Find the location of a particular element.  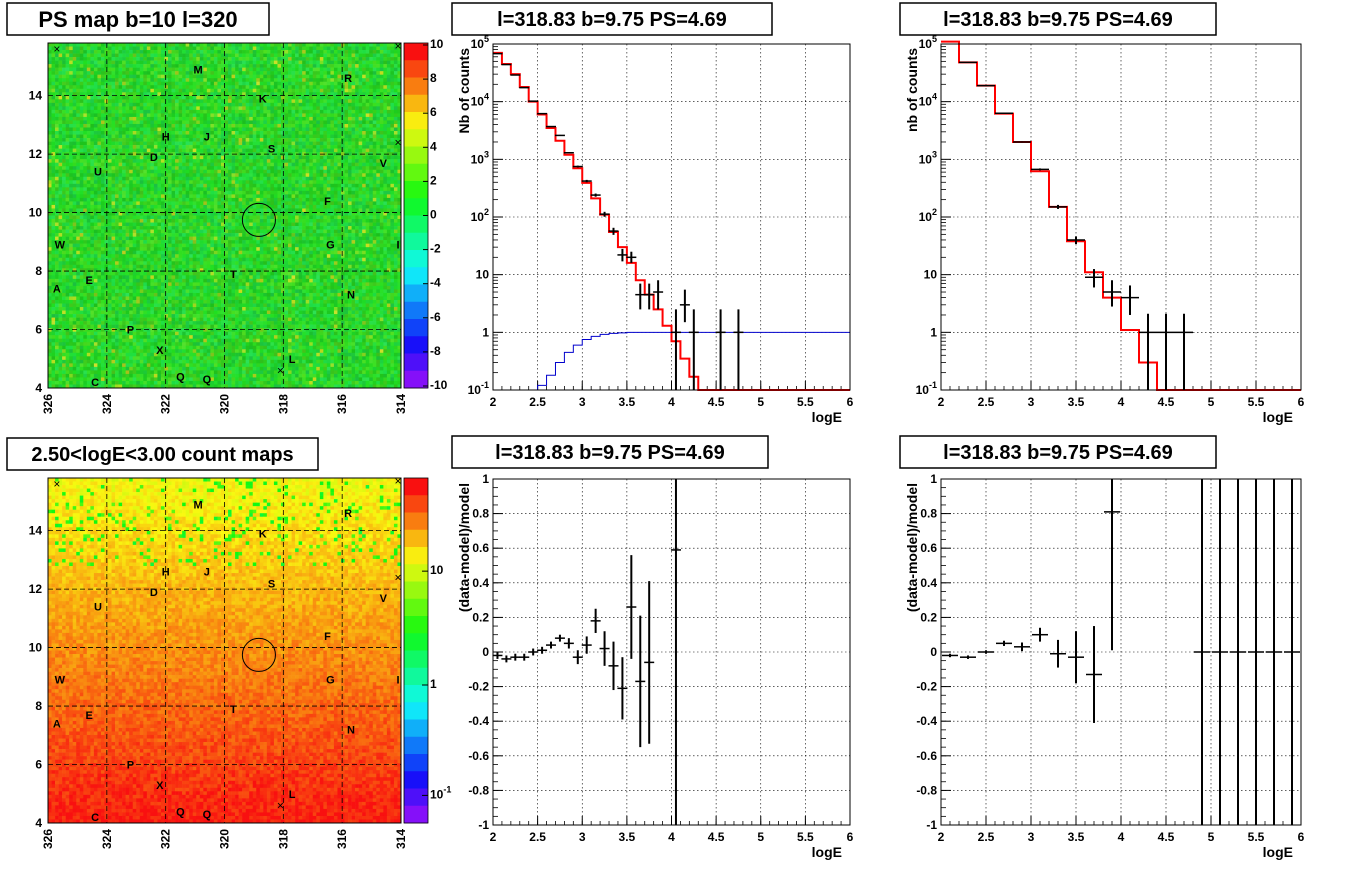

colorbar-tick-label: 4 is located at coordinates (433, 146).